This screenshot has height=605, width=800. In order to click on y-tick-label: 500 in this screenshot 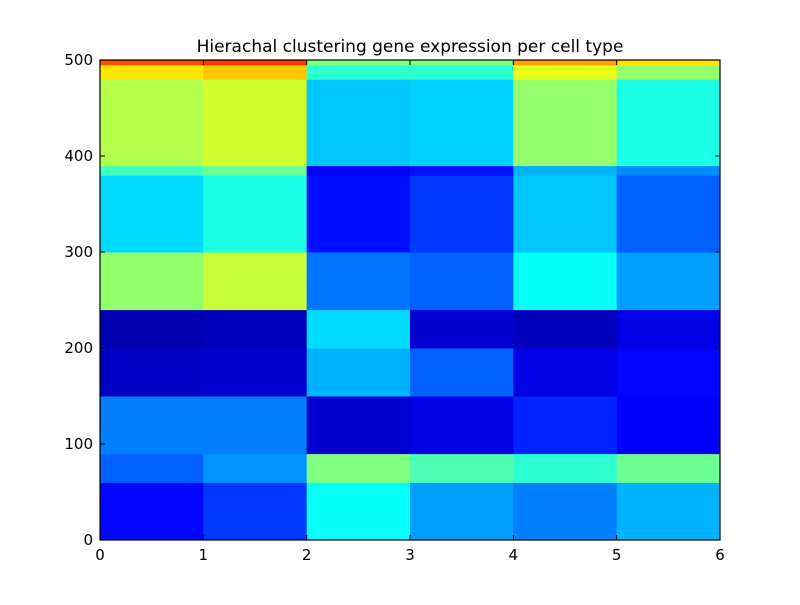, I will do `click(78, 60)`.